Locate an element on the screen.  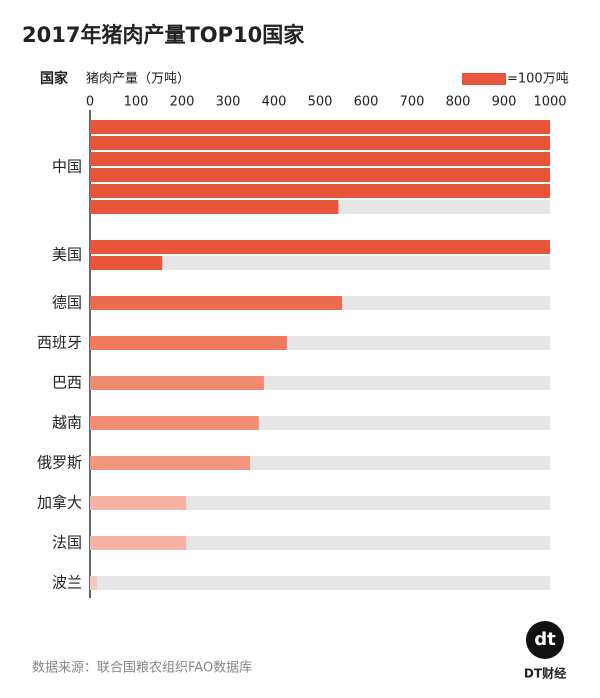
category-label: 加拿大 is located at coordinates (59, 503).